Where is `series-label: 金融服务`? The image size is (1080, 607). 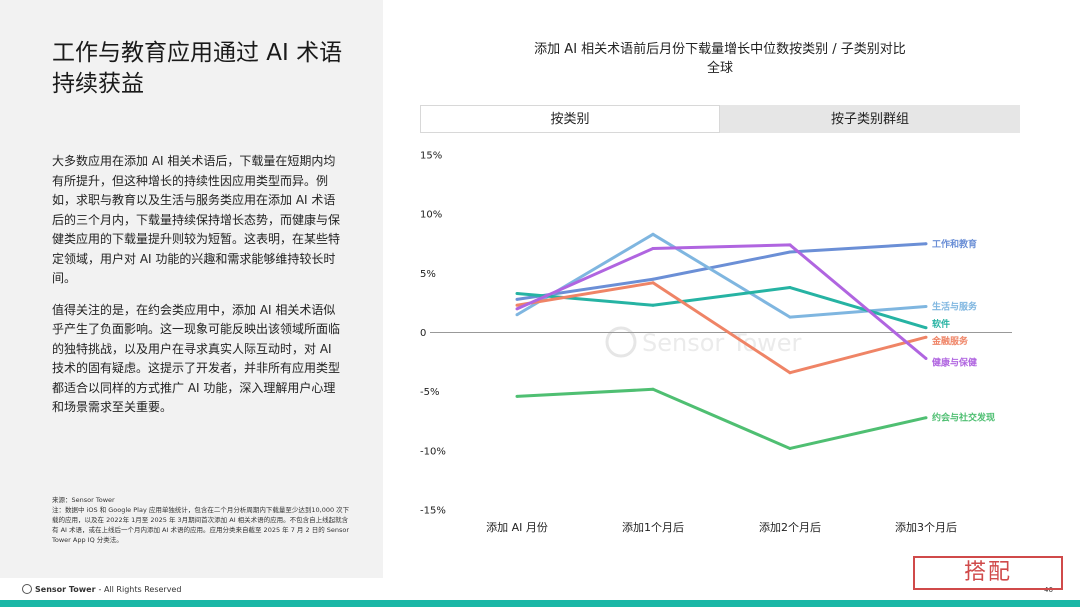
series-label: 金融服务 is located at coordinates (950, 341).